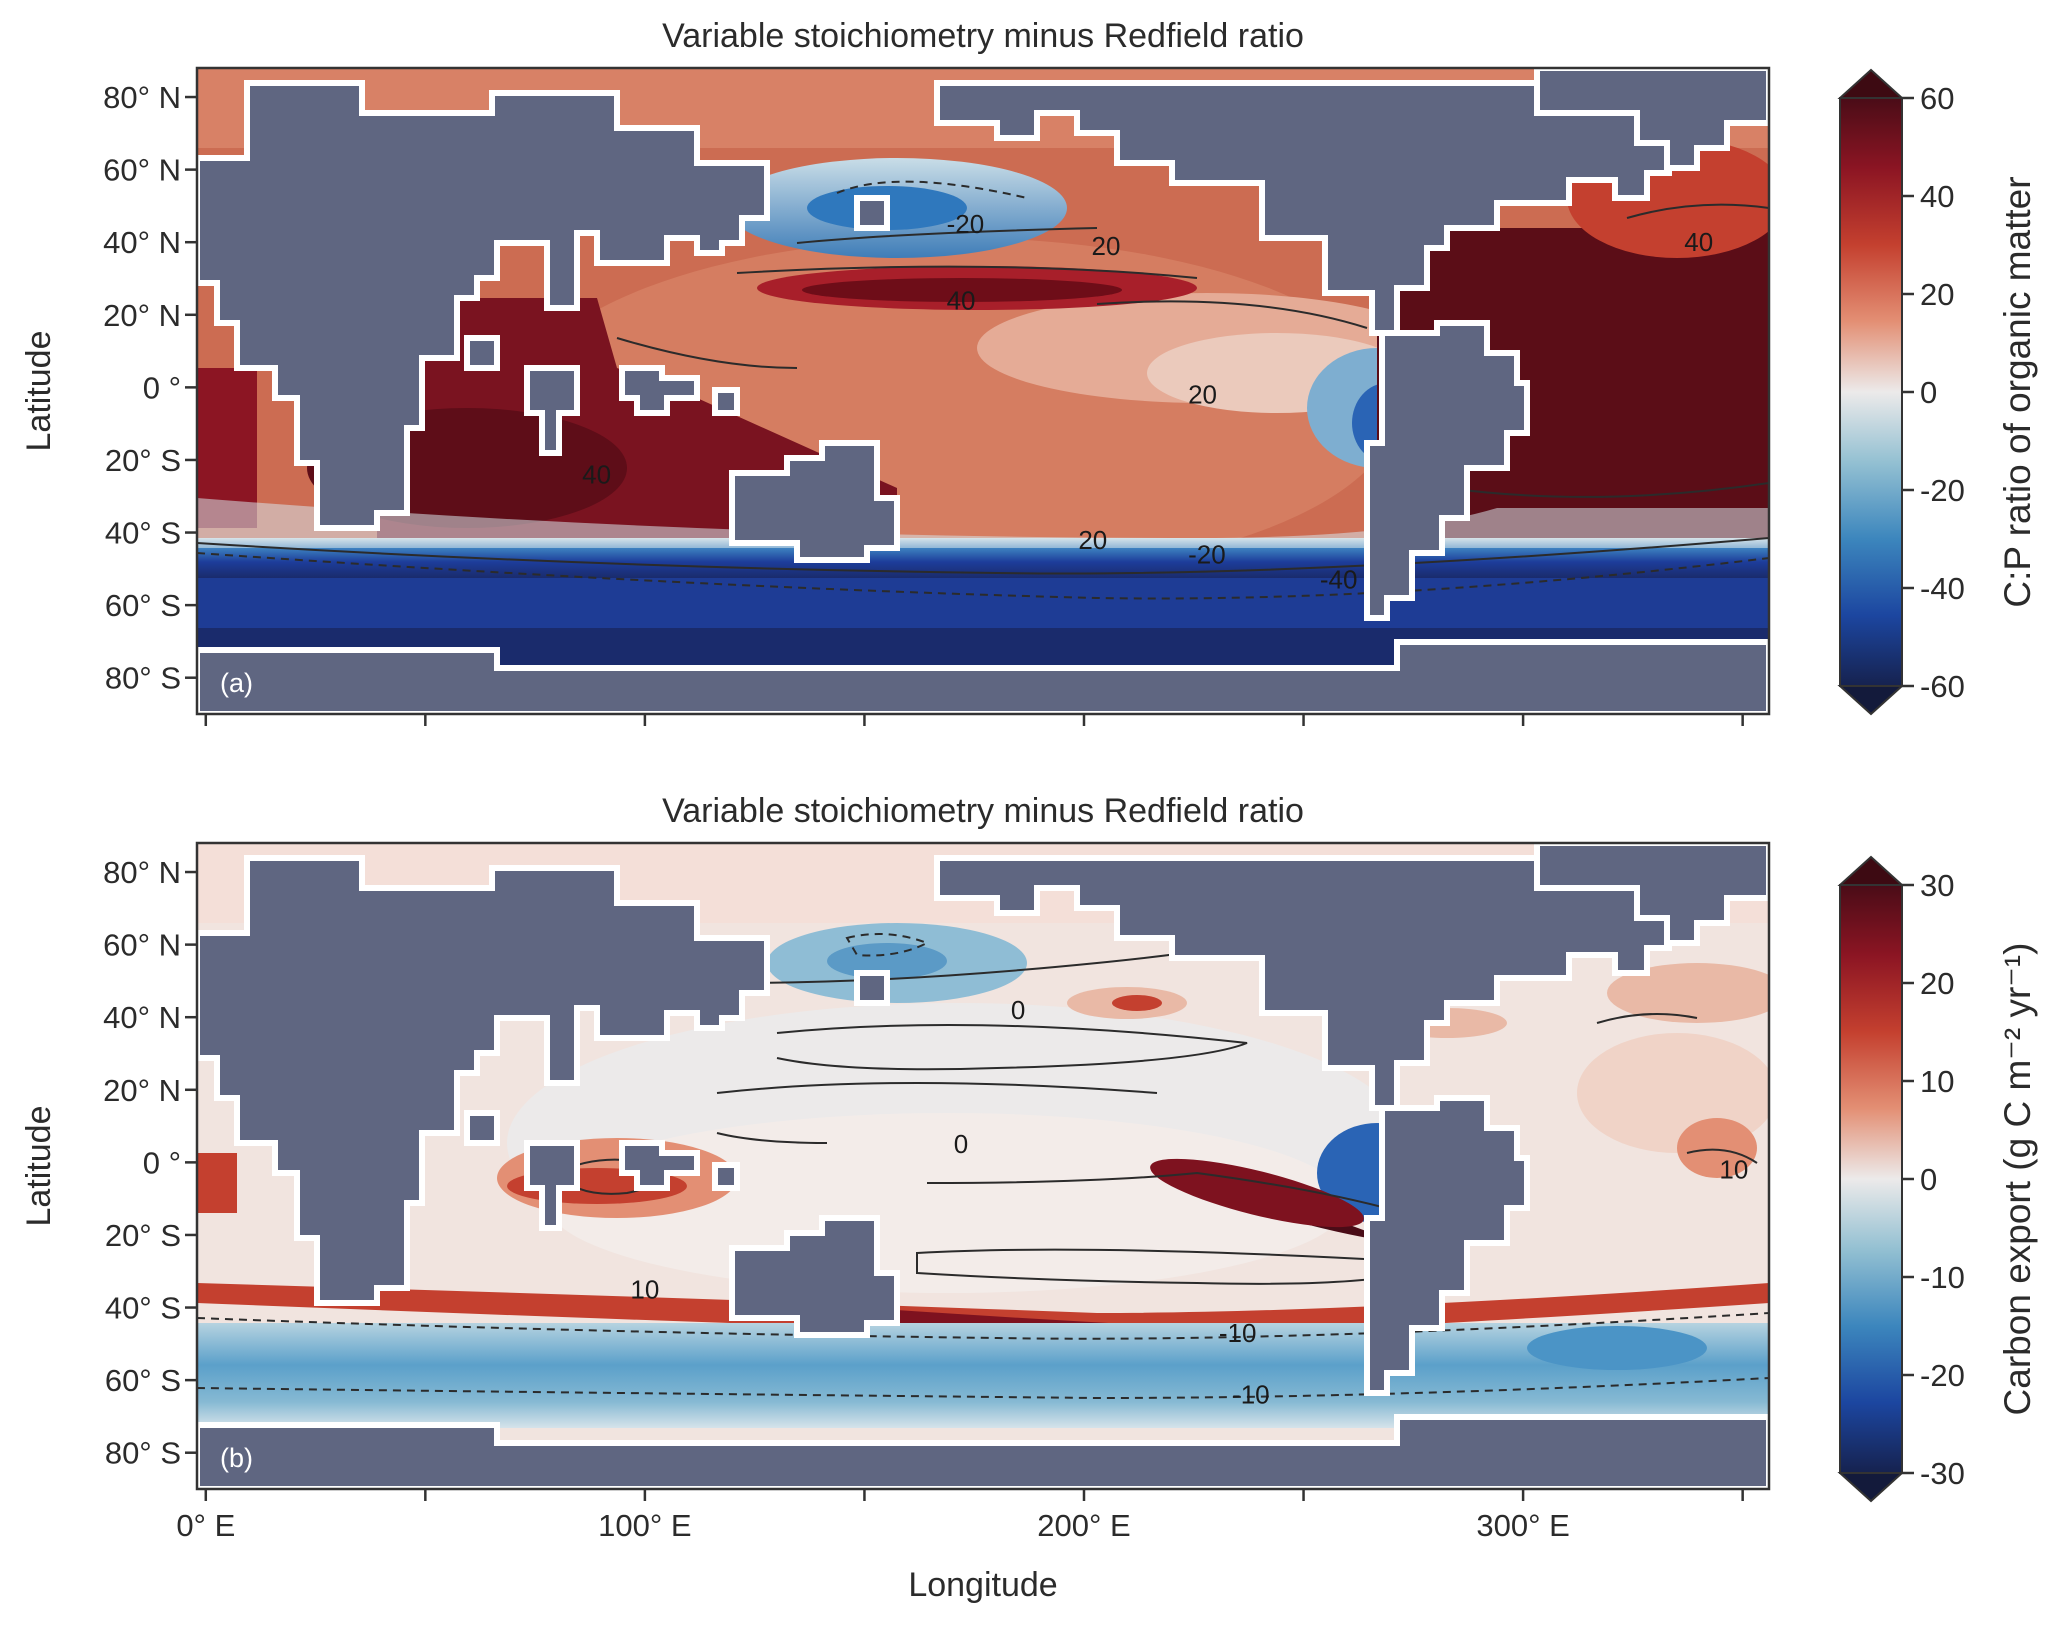 This screenshot has width=2067, height=1628. What do you see at coordinates (39, 1166) in the screenshot?
I see `panel-b-ylabel: Latitude` at bounding box center [39, 1166].